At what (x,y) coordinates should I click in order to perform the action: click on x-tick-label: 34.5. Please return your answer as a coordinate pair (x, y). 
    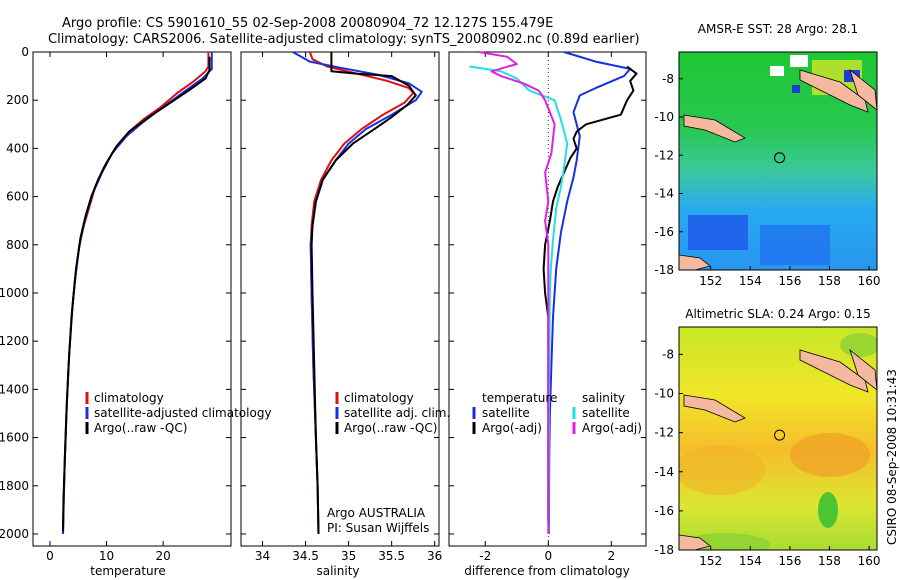
    Looking at the image, I should click on (305, 556).